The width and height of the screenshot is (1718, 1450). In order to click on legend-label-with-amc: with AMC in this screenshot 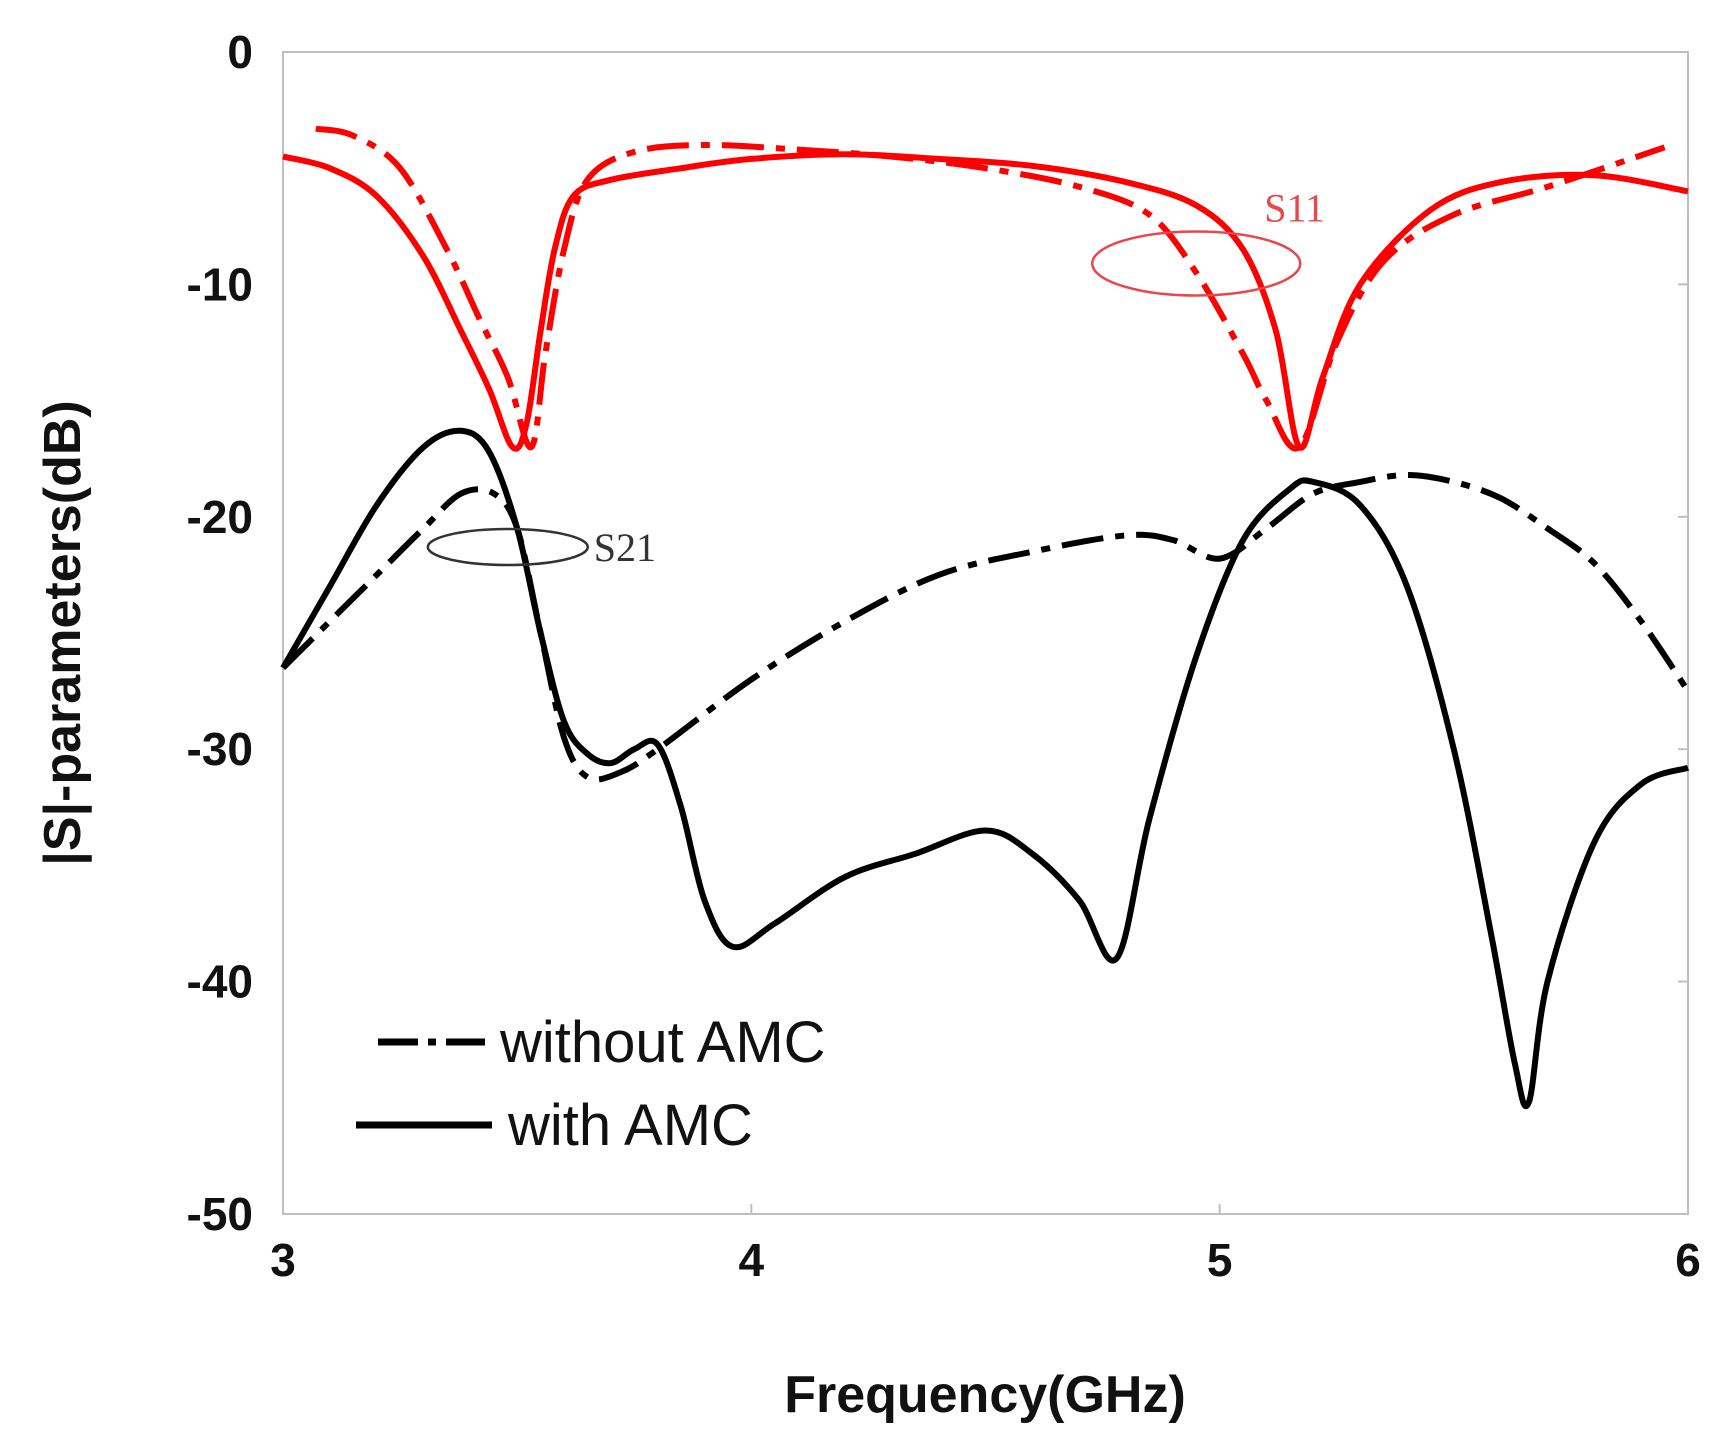, I will do `click(630, 1125)`.